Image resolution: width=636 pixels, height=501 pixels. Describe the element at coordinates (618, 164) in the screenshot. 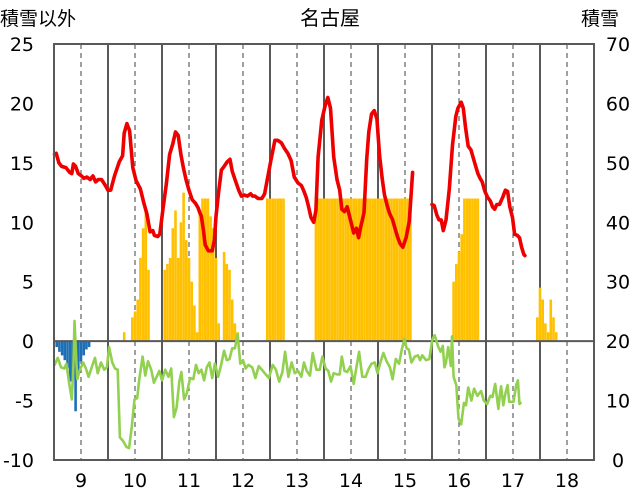

I see `y-right-tick-label: 50` at that location.